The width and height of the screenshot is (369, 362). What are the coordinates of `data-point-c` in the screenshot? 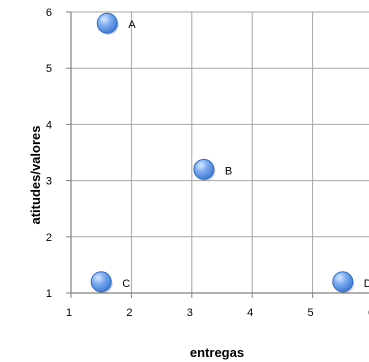 It's located at (101, 282).